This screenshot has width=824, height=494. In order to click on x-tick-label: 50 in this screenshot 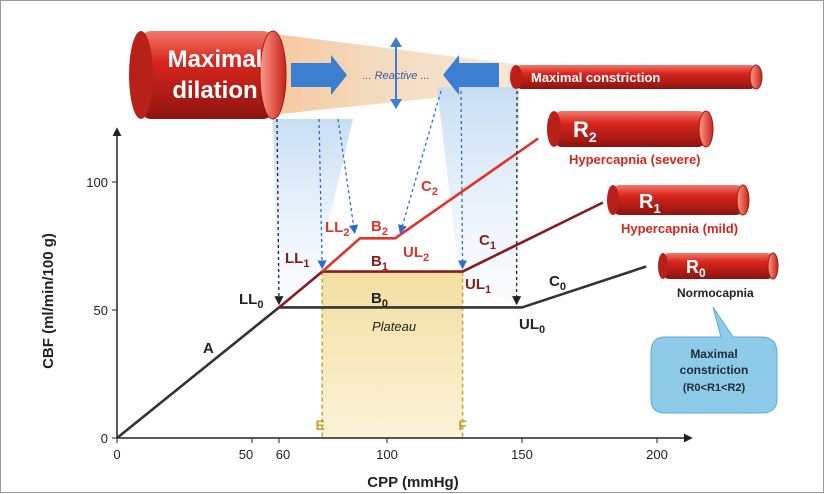, I will do `click(246, 454)`.